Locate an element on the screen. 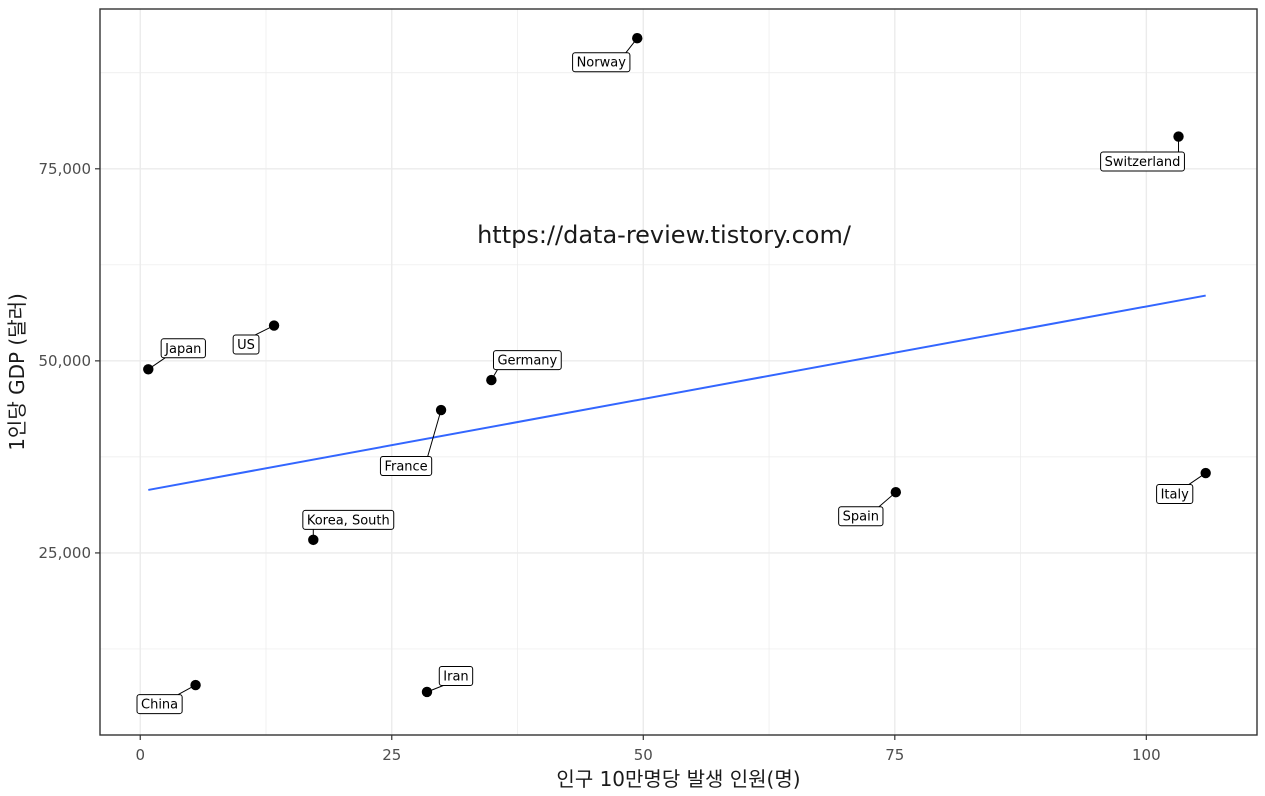  data-point is located at coordinates (1205, 473).